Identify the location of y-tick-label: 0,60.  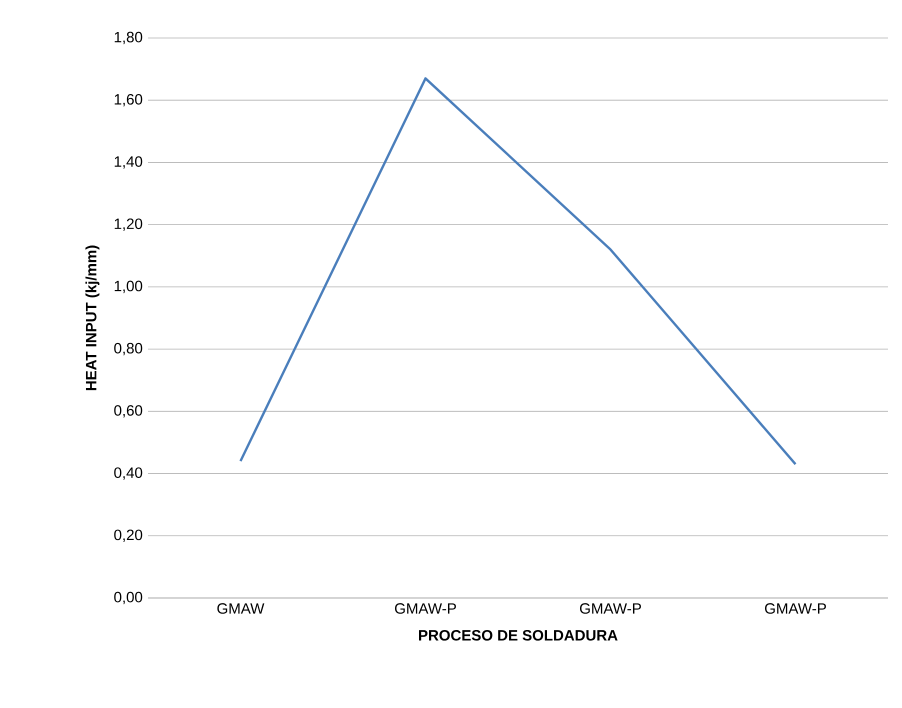
(128, 411).